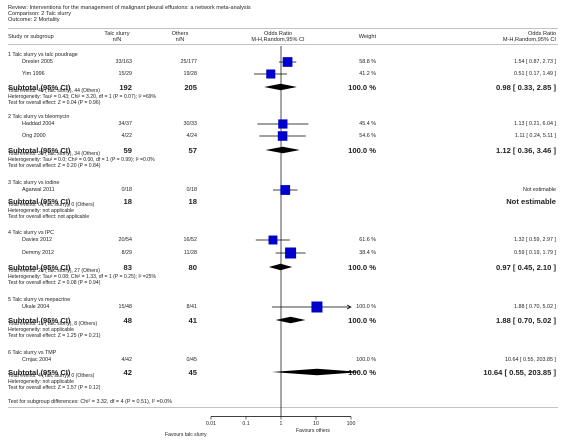 This screenshot has height=441, width=566. What do you see at coordinates (34, 183) in the screenshot?
I see `subgroup-title: 3 Talc slurry vs iodine` at bounding box center [34, 183].